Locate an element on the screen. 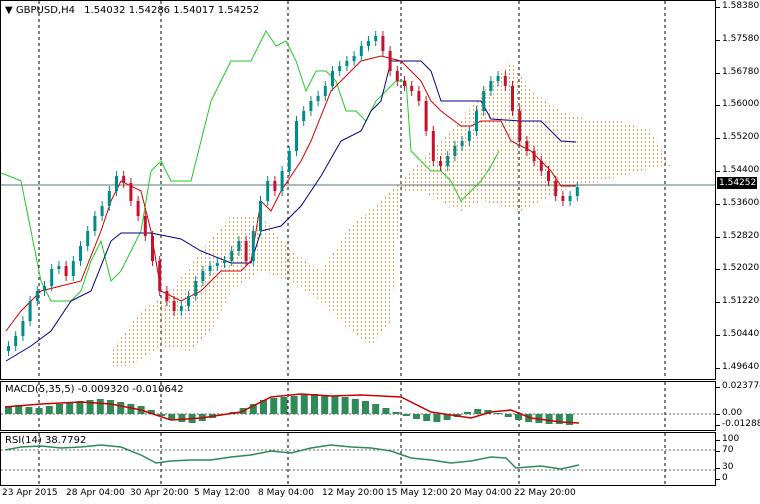 The image size is (760, 504). macd-canvas is located at coordinates (358, 406).